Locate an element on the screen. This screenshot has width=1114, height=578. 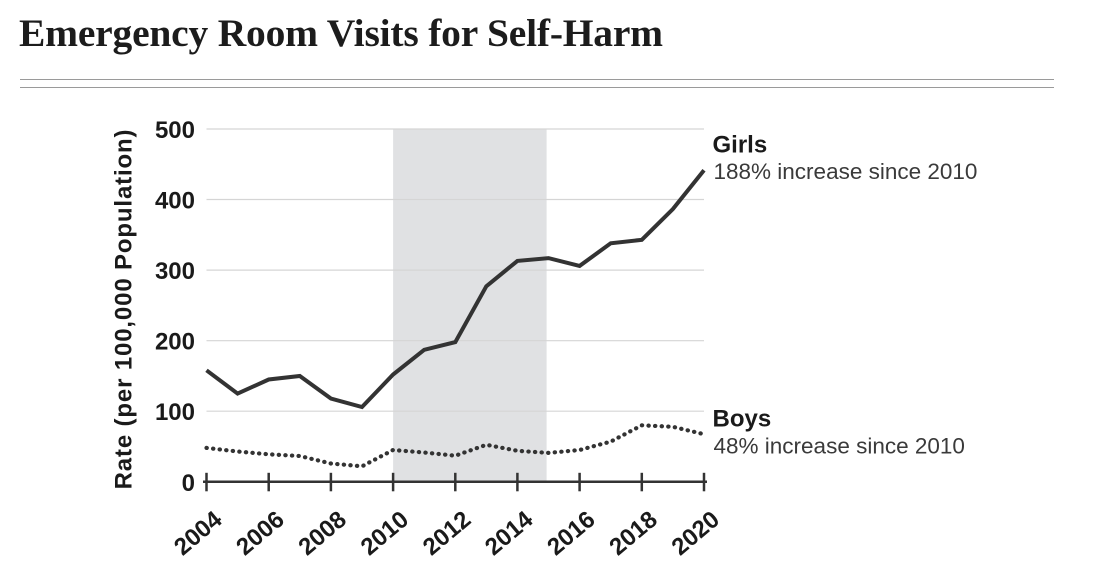
svg-text: 2004 is located at coordinates (198, 532).